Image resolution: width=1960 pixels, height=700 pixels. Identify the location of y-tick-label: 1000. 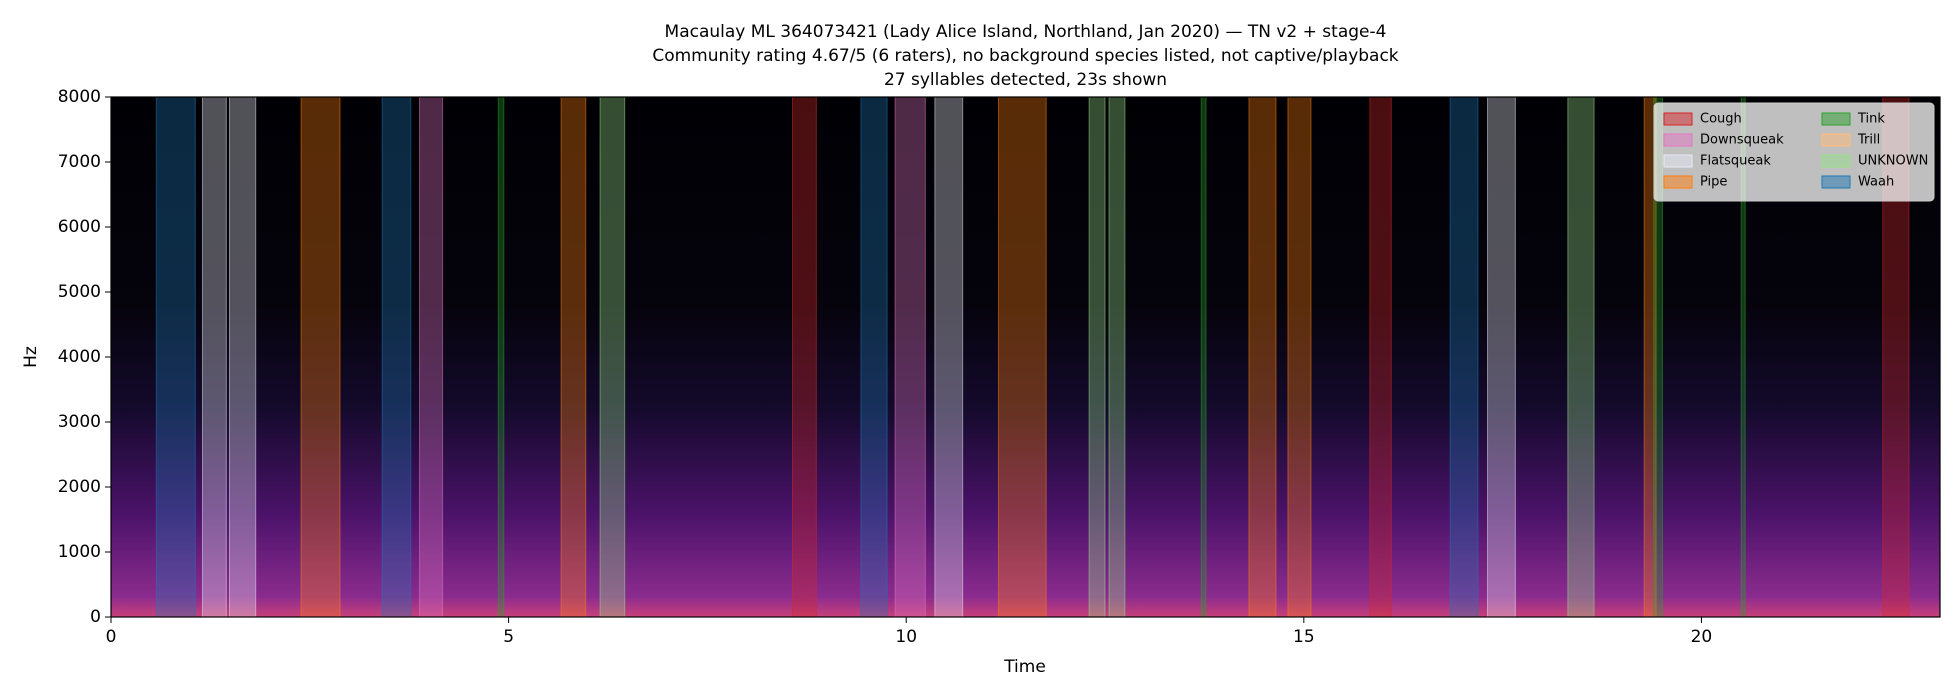
(79, 552).